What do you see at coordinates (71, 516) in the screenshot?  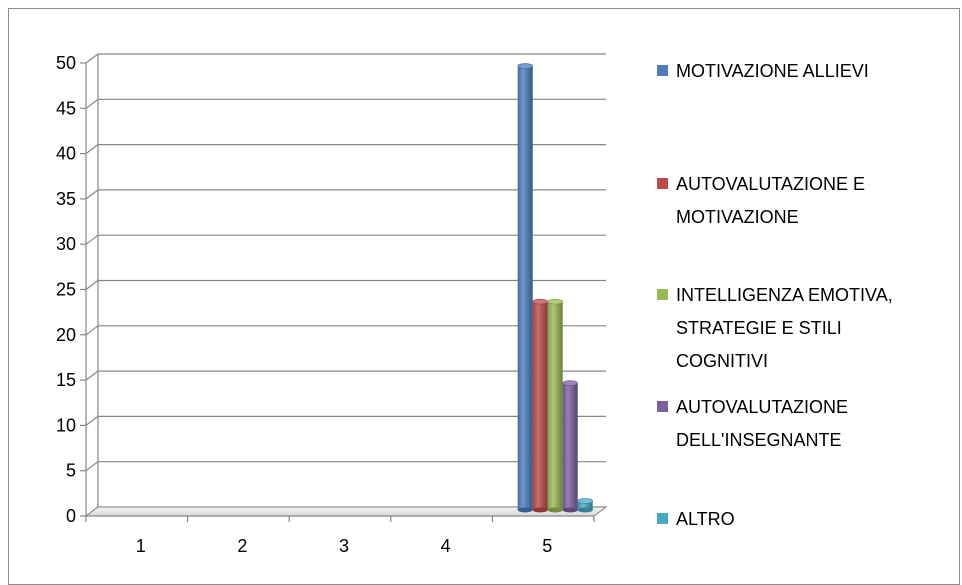 I see `y-tick-label: 0` at bounding box center [71, 516].